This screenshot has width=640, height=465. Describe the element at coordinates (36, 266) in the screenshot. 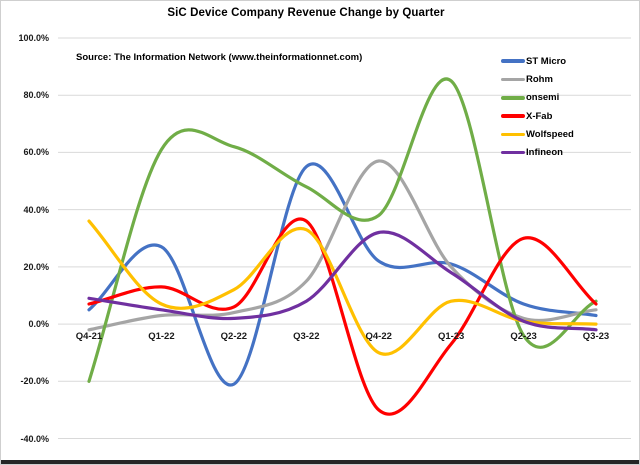

I see `y-axis-tick-label: 20.0%` at that location.